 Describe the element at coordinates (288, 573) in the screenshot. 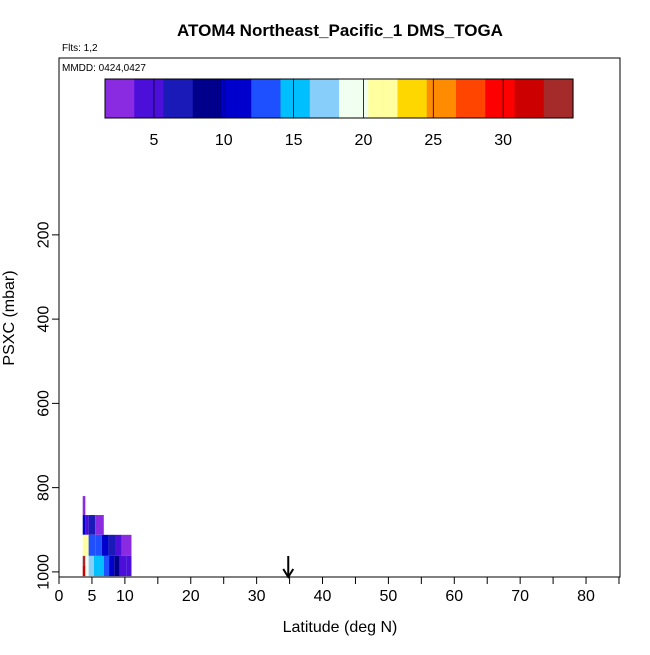

I see `arrow-head` at that location.